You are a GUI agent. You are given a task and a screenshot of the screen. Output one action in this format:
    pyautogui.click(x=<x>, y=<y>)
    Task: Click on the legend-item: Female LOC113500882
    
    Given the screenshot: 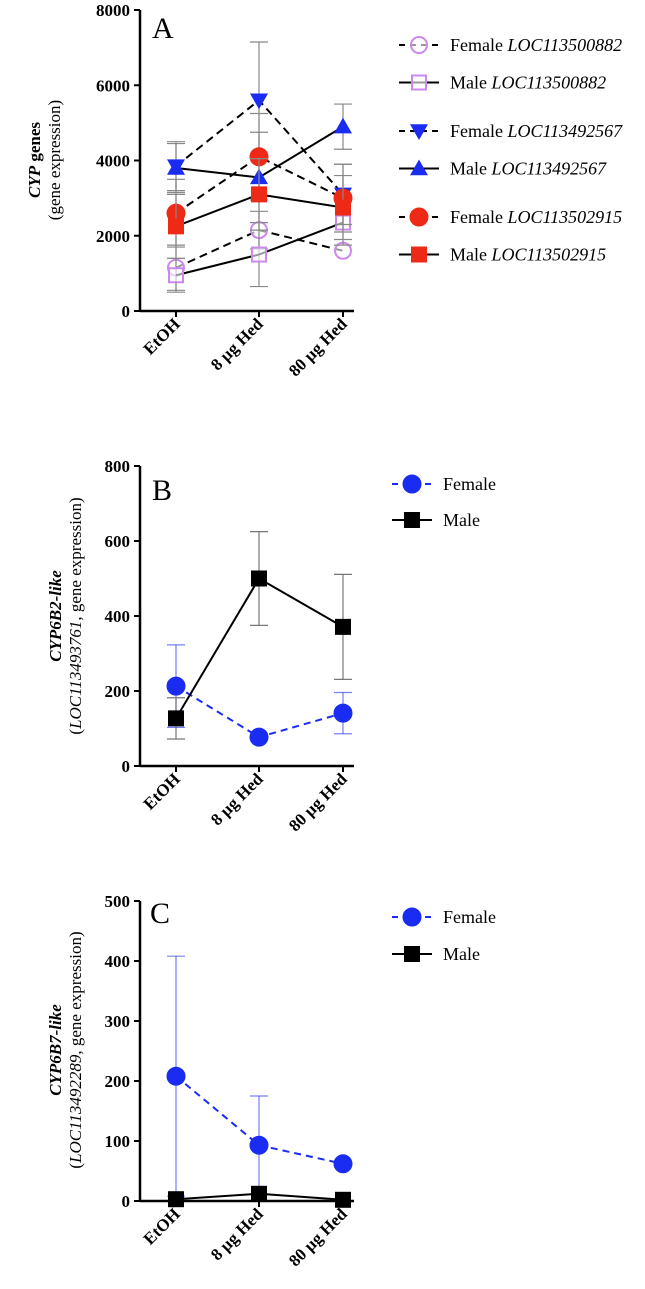 What is the action you would take?
    pyautogui.click(x=510, y=45)
    